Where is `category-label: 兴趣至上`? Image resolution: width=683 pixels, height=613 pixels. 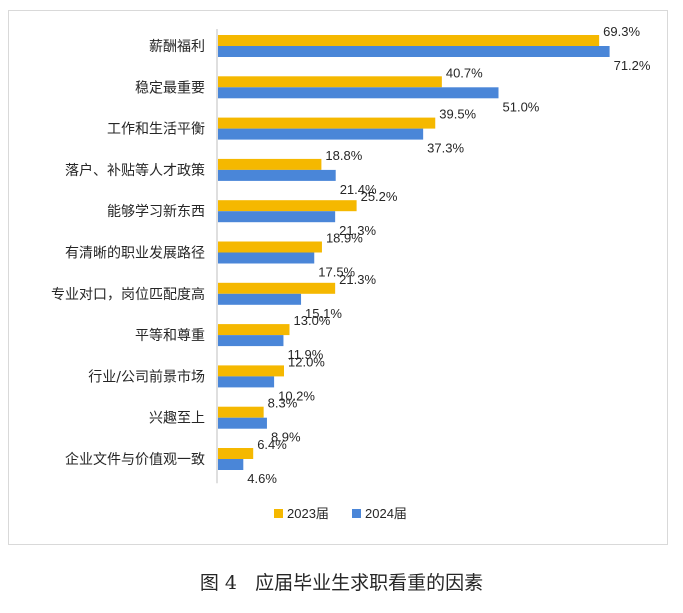
category-label: 兴趣至上 is located at coordinates (177, 419).